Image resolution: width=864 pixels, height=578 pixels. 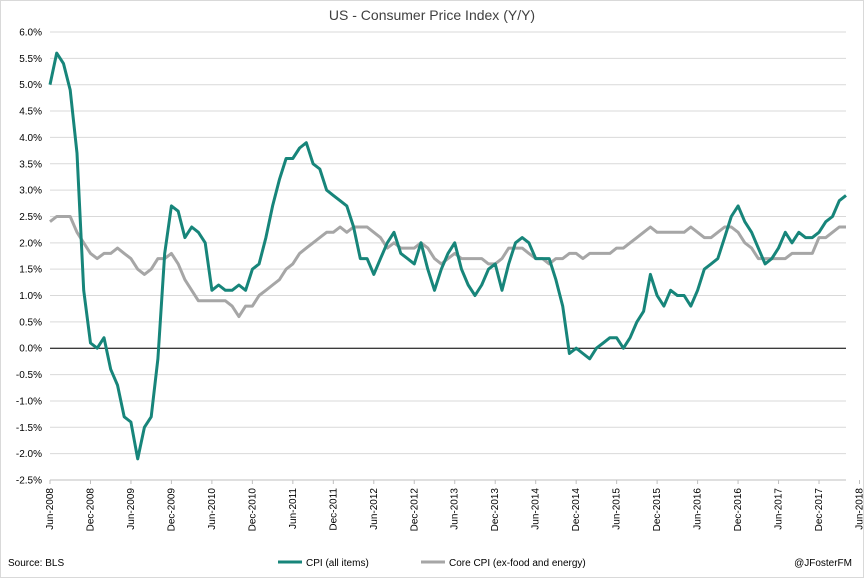 I want to click on y-tick-label: 1.0%, so click(x=30, y=296).